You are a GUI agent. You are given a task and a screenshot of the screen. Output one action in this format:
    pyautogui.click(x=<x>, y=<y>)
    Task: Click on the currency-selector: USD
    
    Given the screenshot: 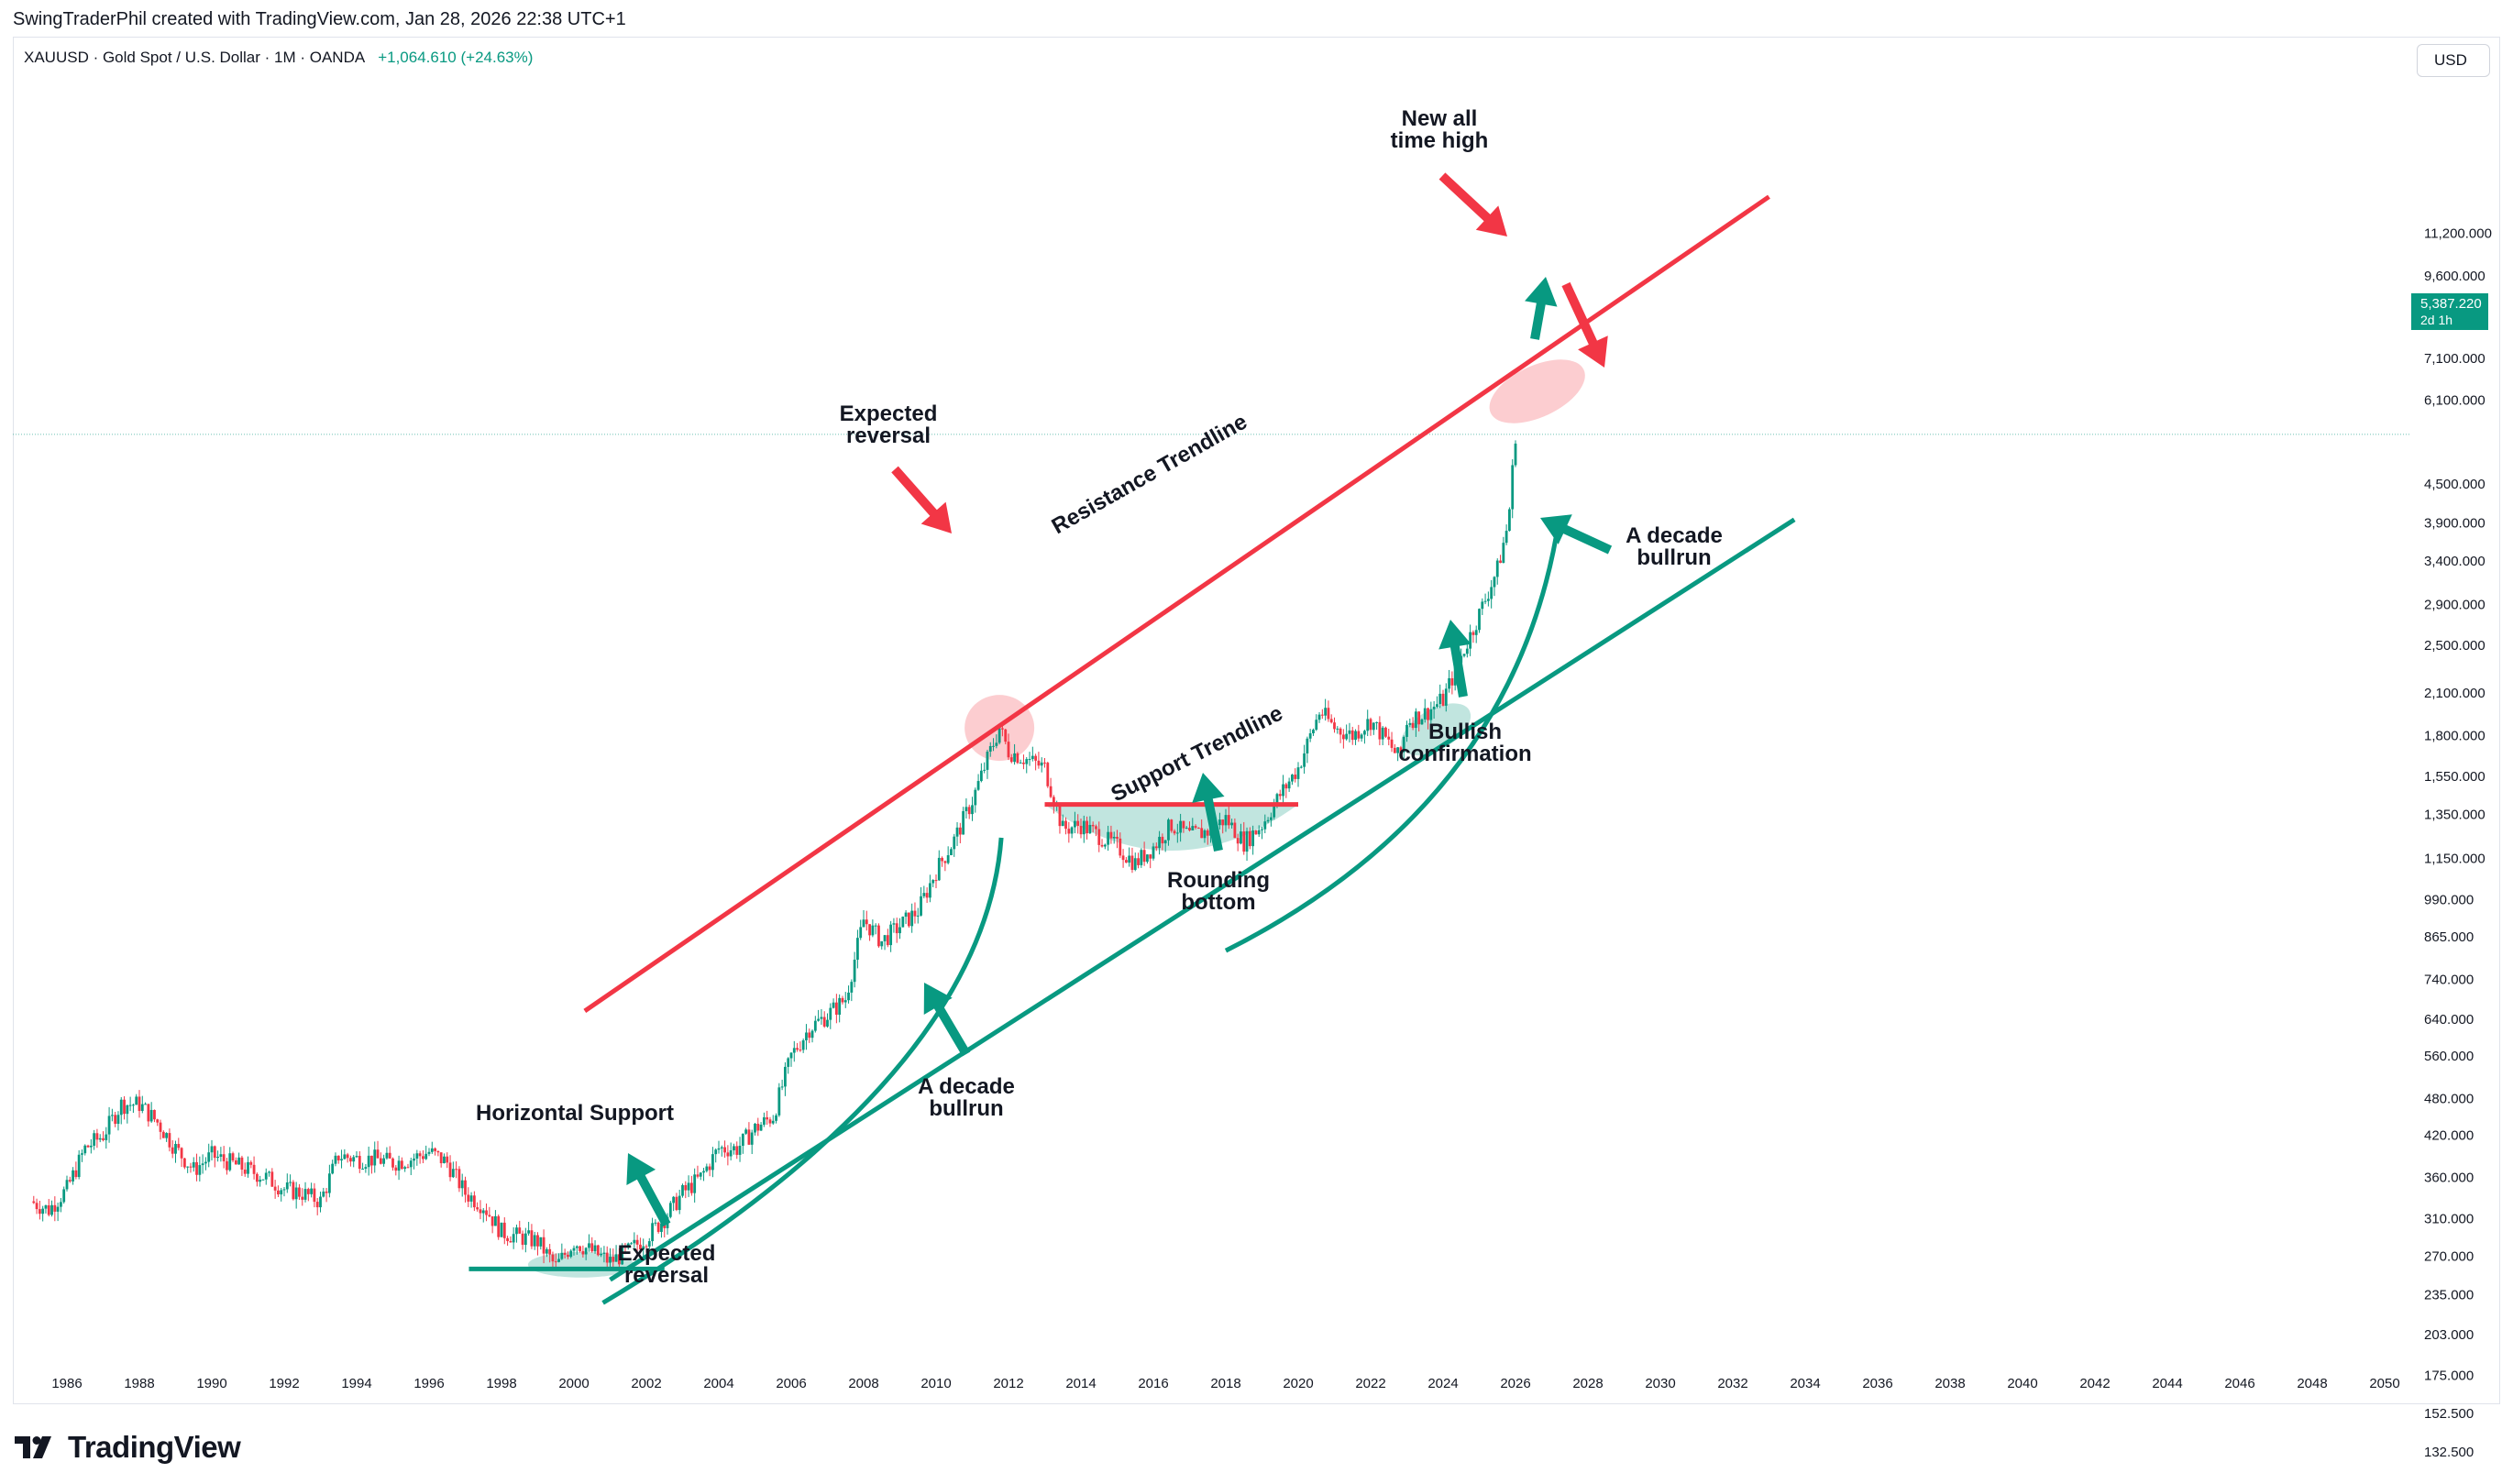 What is the action you would take?
    pyautogui.click(x=2453, y=60)
    